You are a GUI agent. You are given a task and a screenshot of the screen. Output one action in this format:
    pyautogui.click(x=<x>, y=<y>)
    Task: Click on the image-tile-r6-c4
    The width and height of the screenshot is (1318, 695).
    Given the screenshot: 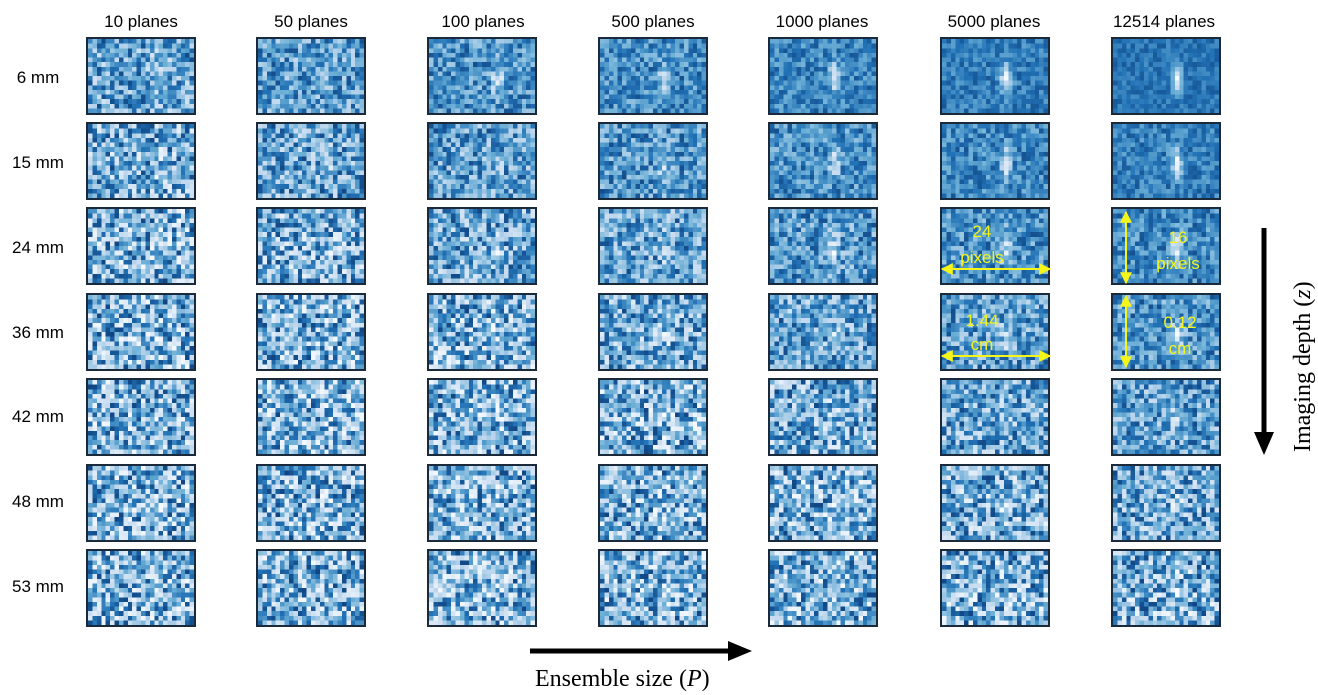 What is the action you would take?
    pyautogui.click(x=823, y=588)
    